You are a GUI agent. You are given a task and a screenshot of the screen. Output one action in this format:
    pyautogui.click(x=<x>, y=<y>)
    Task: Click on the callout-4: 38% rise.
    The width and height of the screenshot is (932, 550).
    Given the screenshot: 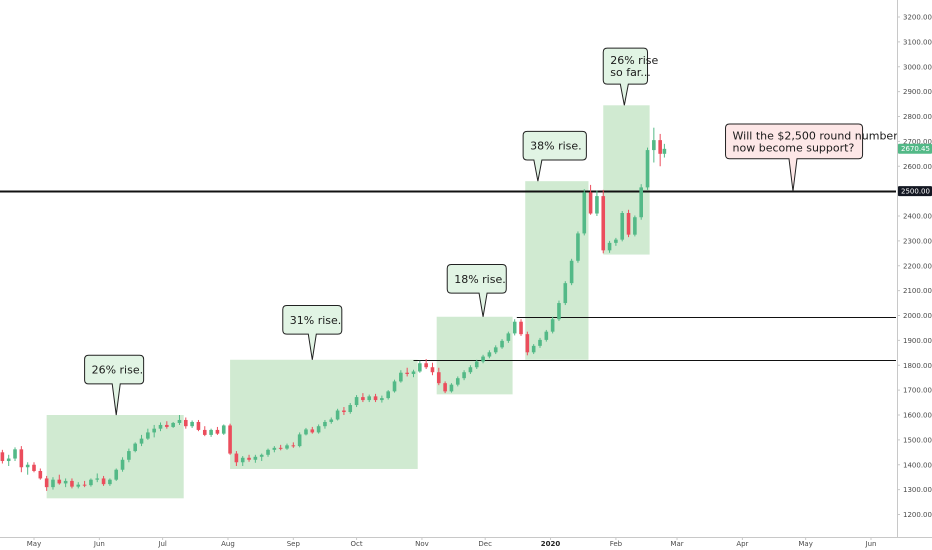 What is the action you would take?
    pyautogui.click(x=554, y=156)
    